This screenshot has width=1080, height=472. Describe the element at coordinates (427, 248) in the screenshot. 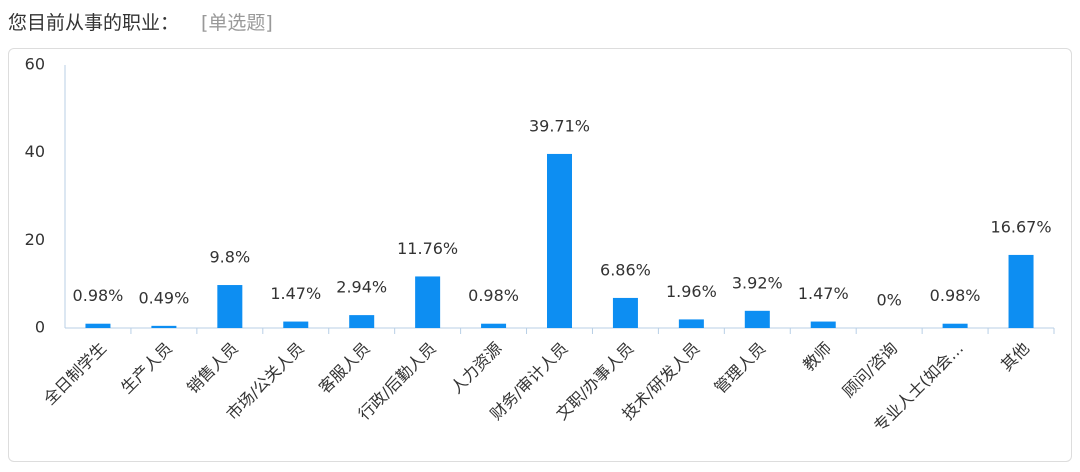

I see `value-label: 11.76%` at that location.